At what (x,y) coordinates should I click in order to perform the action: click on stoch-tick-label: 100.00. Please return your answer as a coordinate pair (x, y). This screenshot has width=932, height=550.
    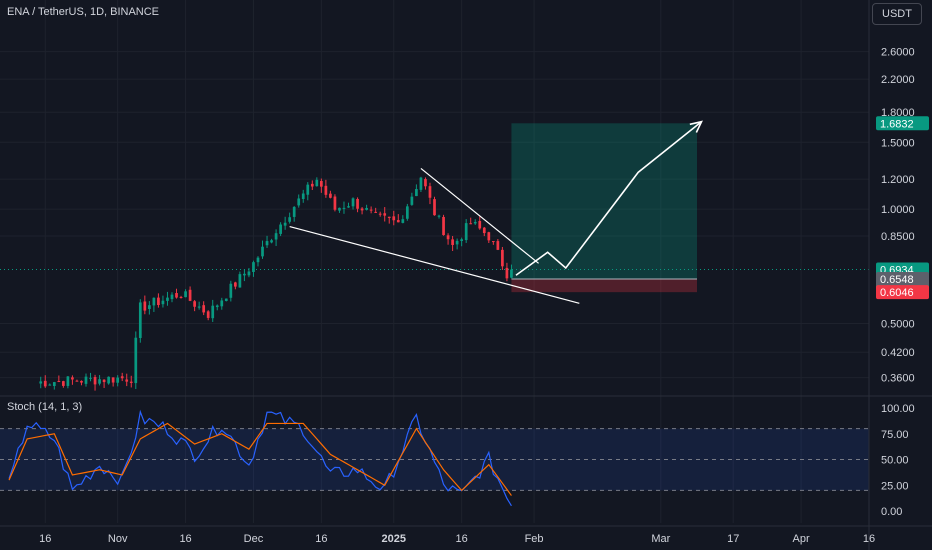
    Looking at the image, I should click on (898, 409).